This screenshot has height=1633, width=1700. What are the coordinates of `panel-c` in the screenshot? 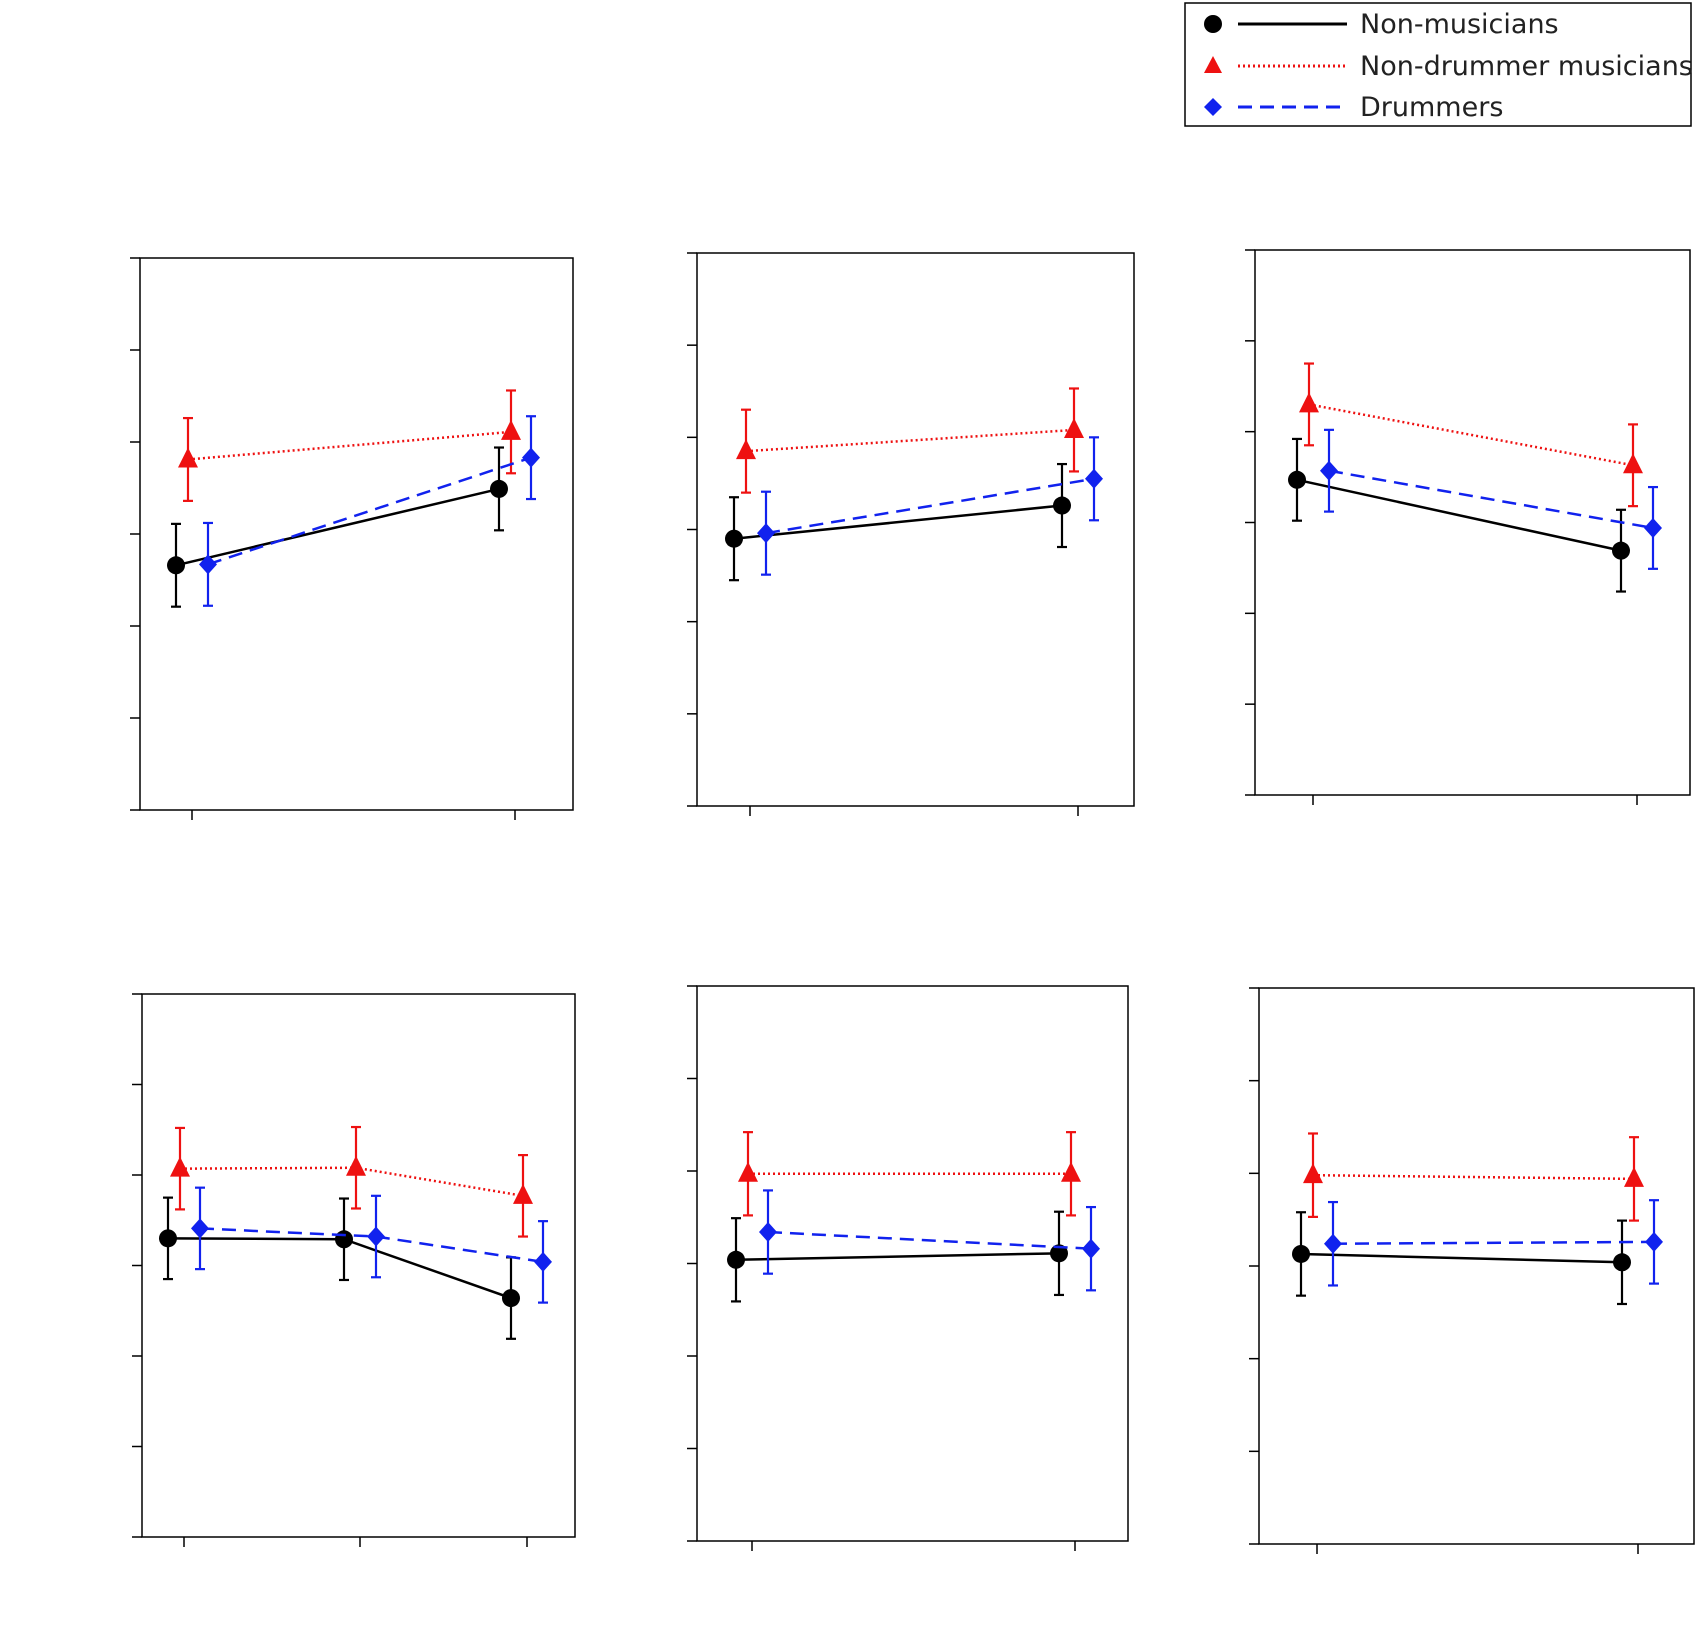 It's located at (1468, 527).